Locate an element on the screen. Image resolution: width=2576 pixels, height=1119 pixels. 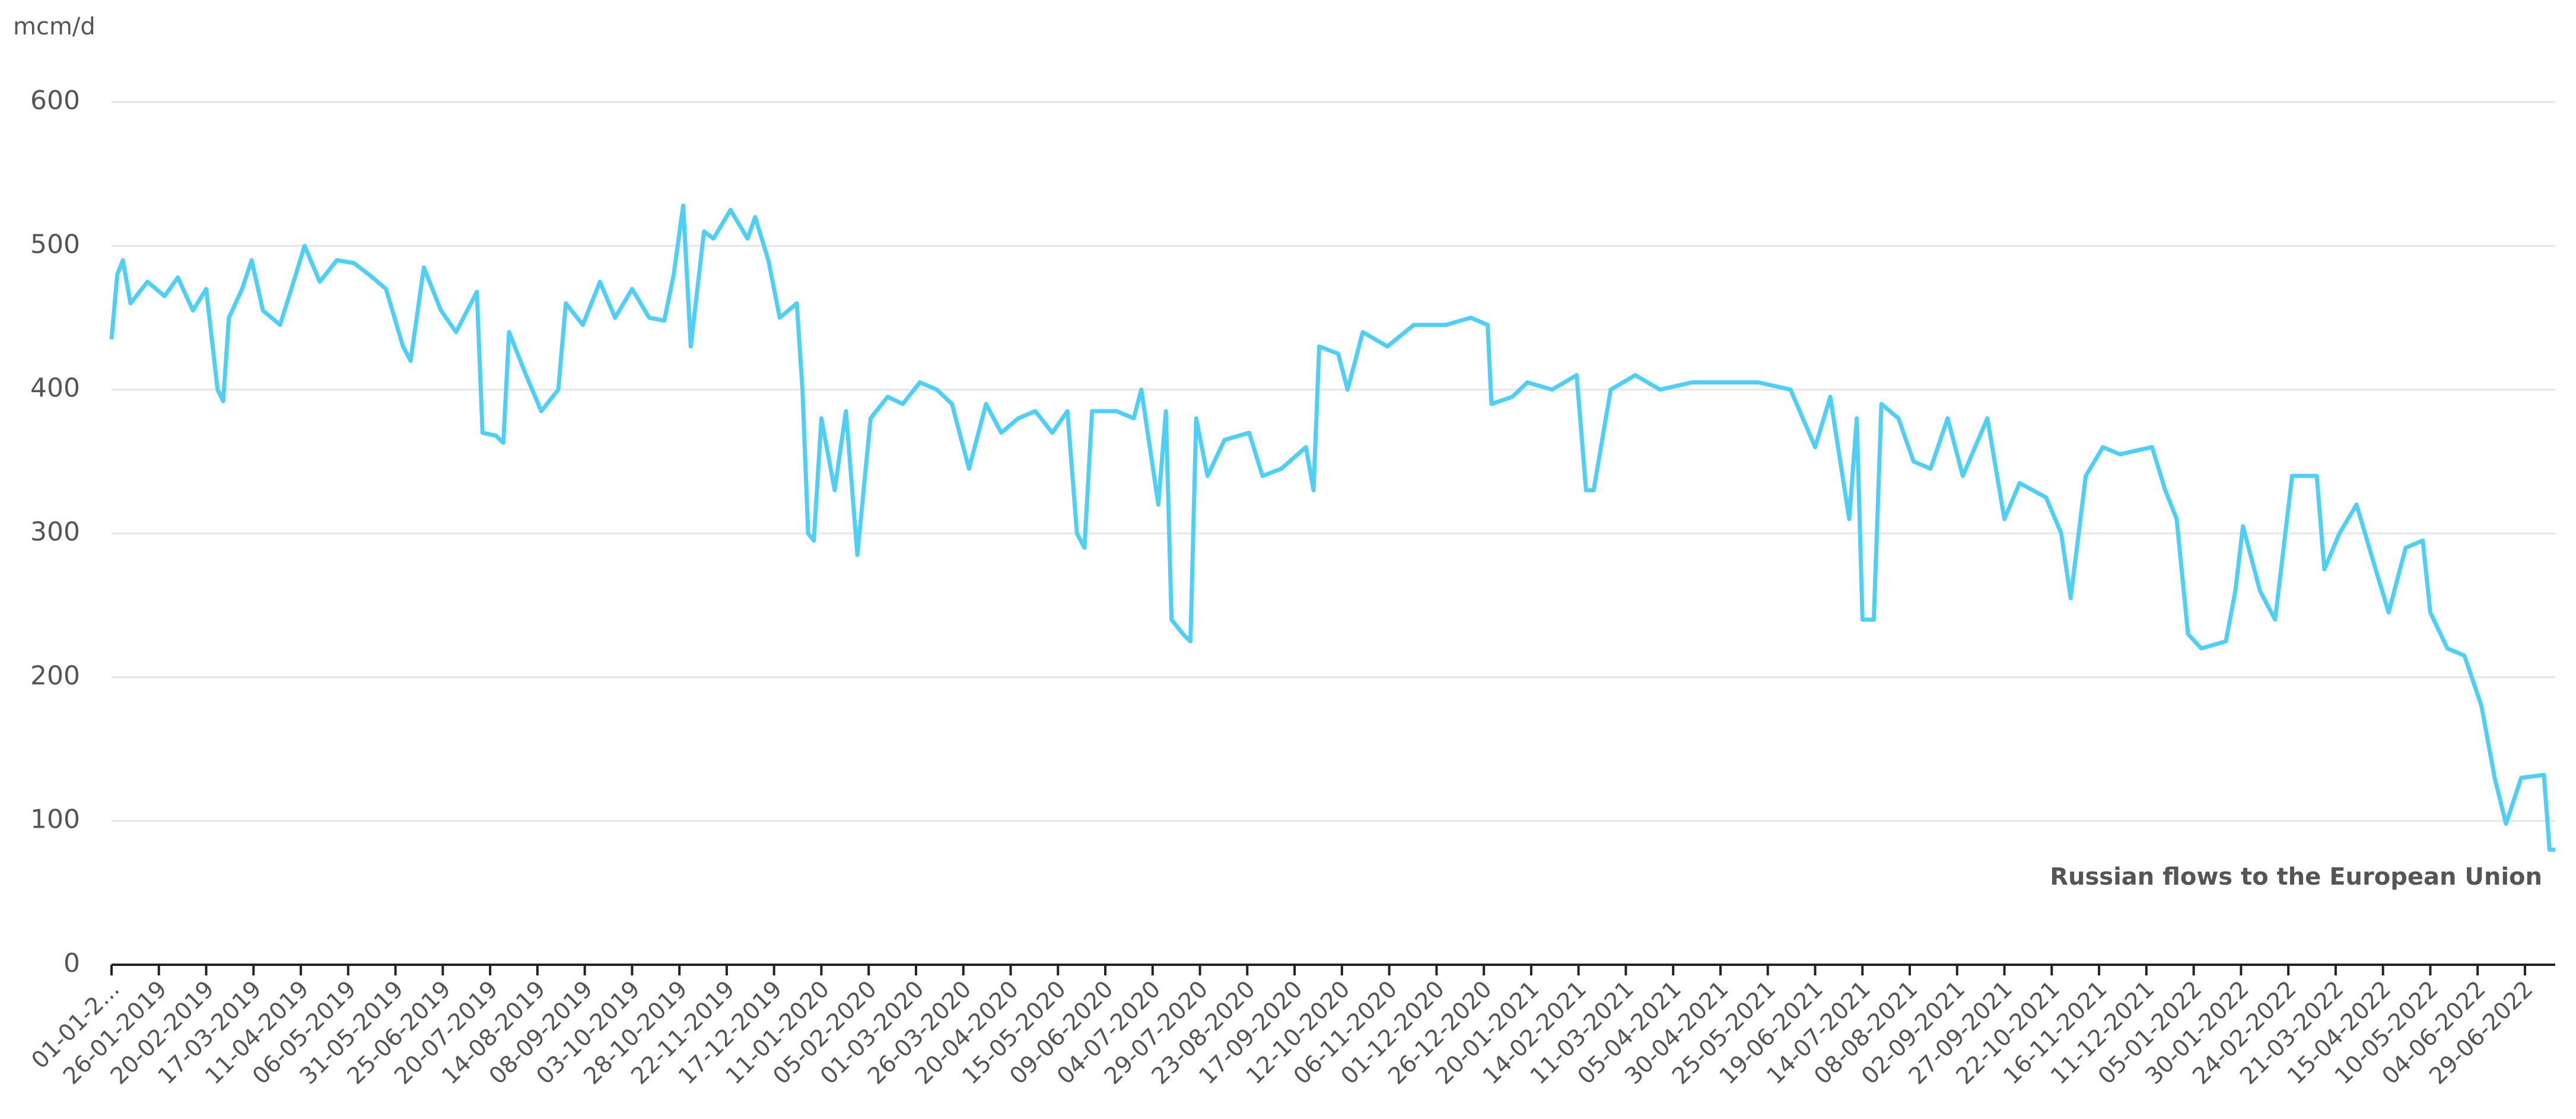
y-tick-label: 300 is located at coordinates (55, 532).